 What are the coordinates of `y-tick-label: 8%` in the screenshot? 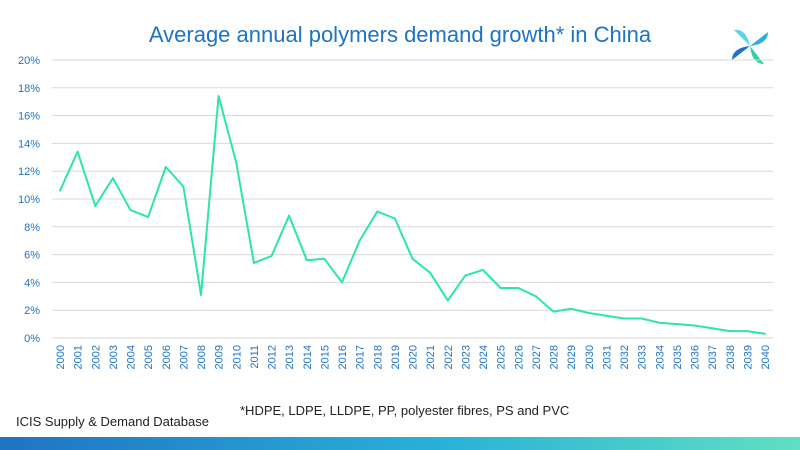 It's located at (32, 228).